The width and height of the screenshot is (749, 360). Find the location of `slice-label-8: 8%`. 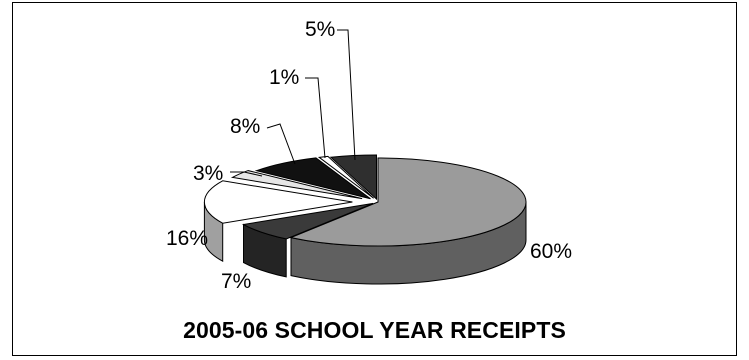

slice-label-8: 8% is located at coordinates (245, 126).